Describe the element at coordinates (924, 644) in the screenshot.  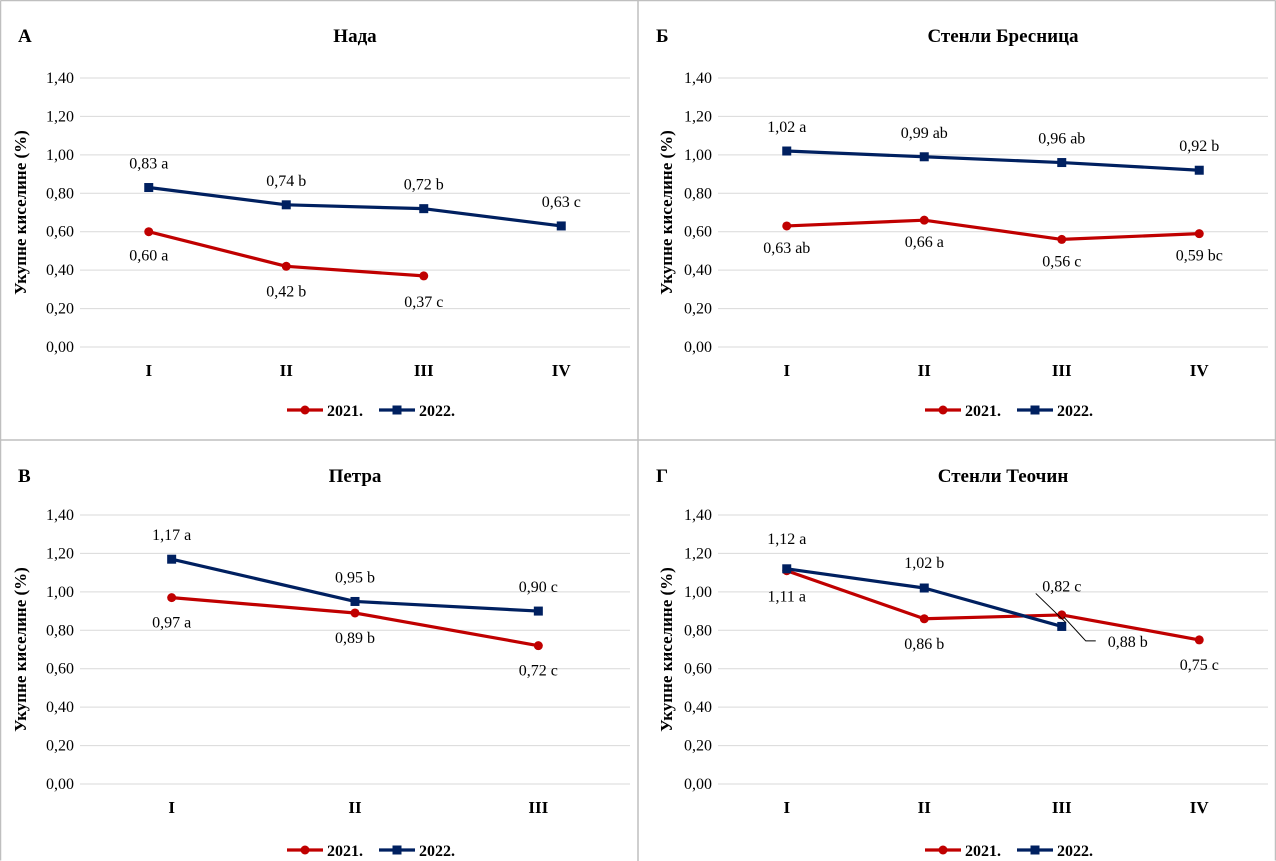
I see `data-label: 0,86 b` at that location.